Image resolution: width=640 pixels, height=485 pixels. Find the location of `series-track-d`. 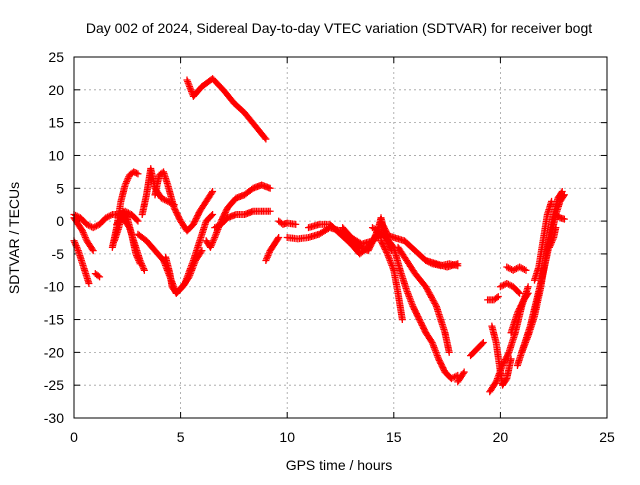

series-track-d is located at coordinates (97, 275).